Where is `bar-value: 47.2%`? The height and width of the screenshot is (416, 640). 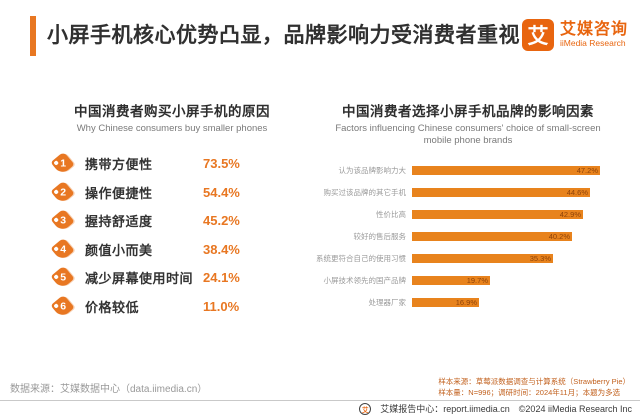 bar-value: 47.2% is located at coordinates (587, 171).